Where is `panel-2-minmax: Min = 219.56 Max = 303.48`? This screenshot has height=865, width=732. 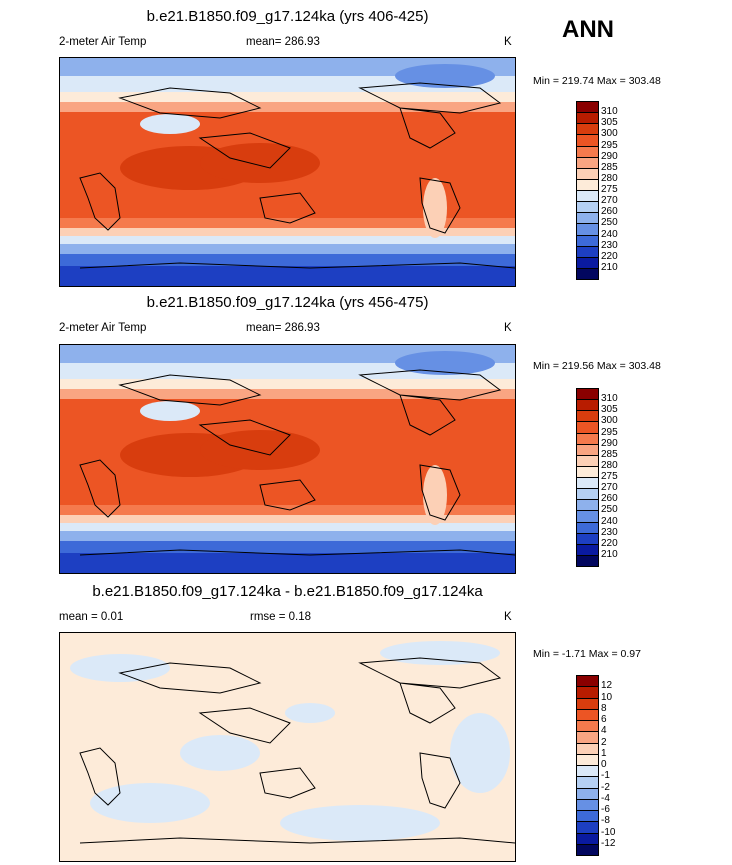
panel-2-minmax: Min = 219.56 Max = 303.48 is located at coordinates (597, 366).